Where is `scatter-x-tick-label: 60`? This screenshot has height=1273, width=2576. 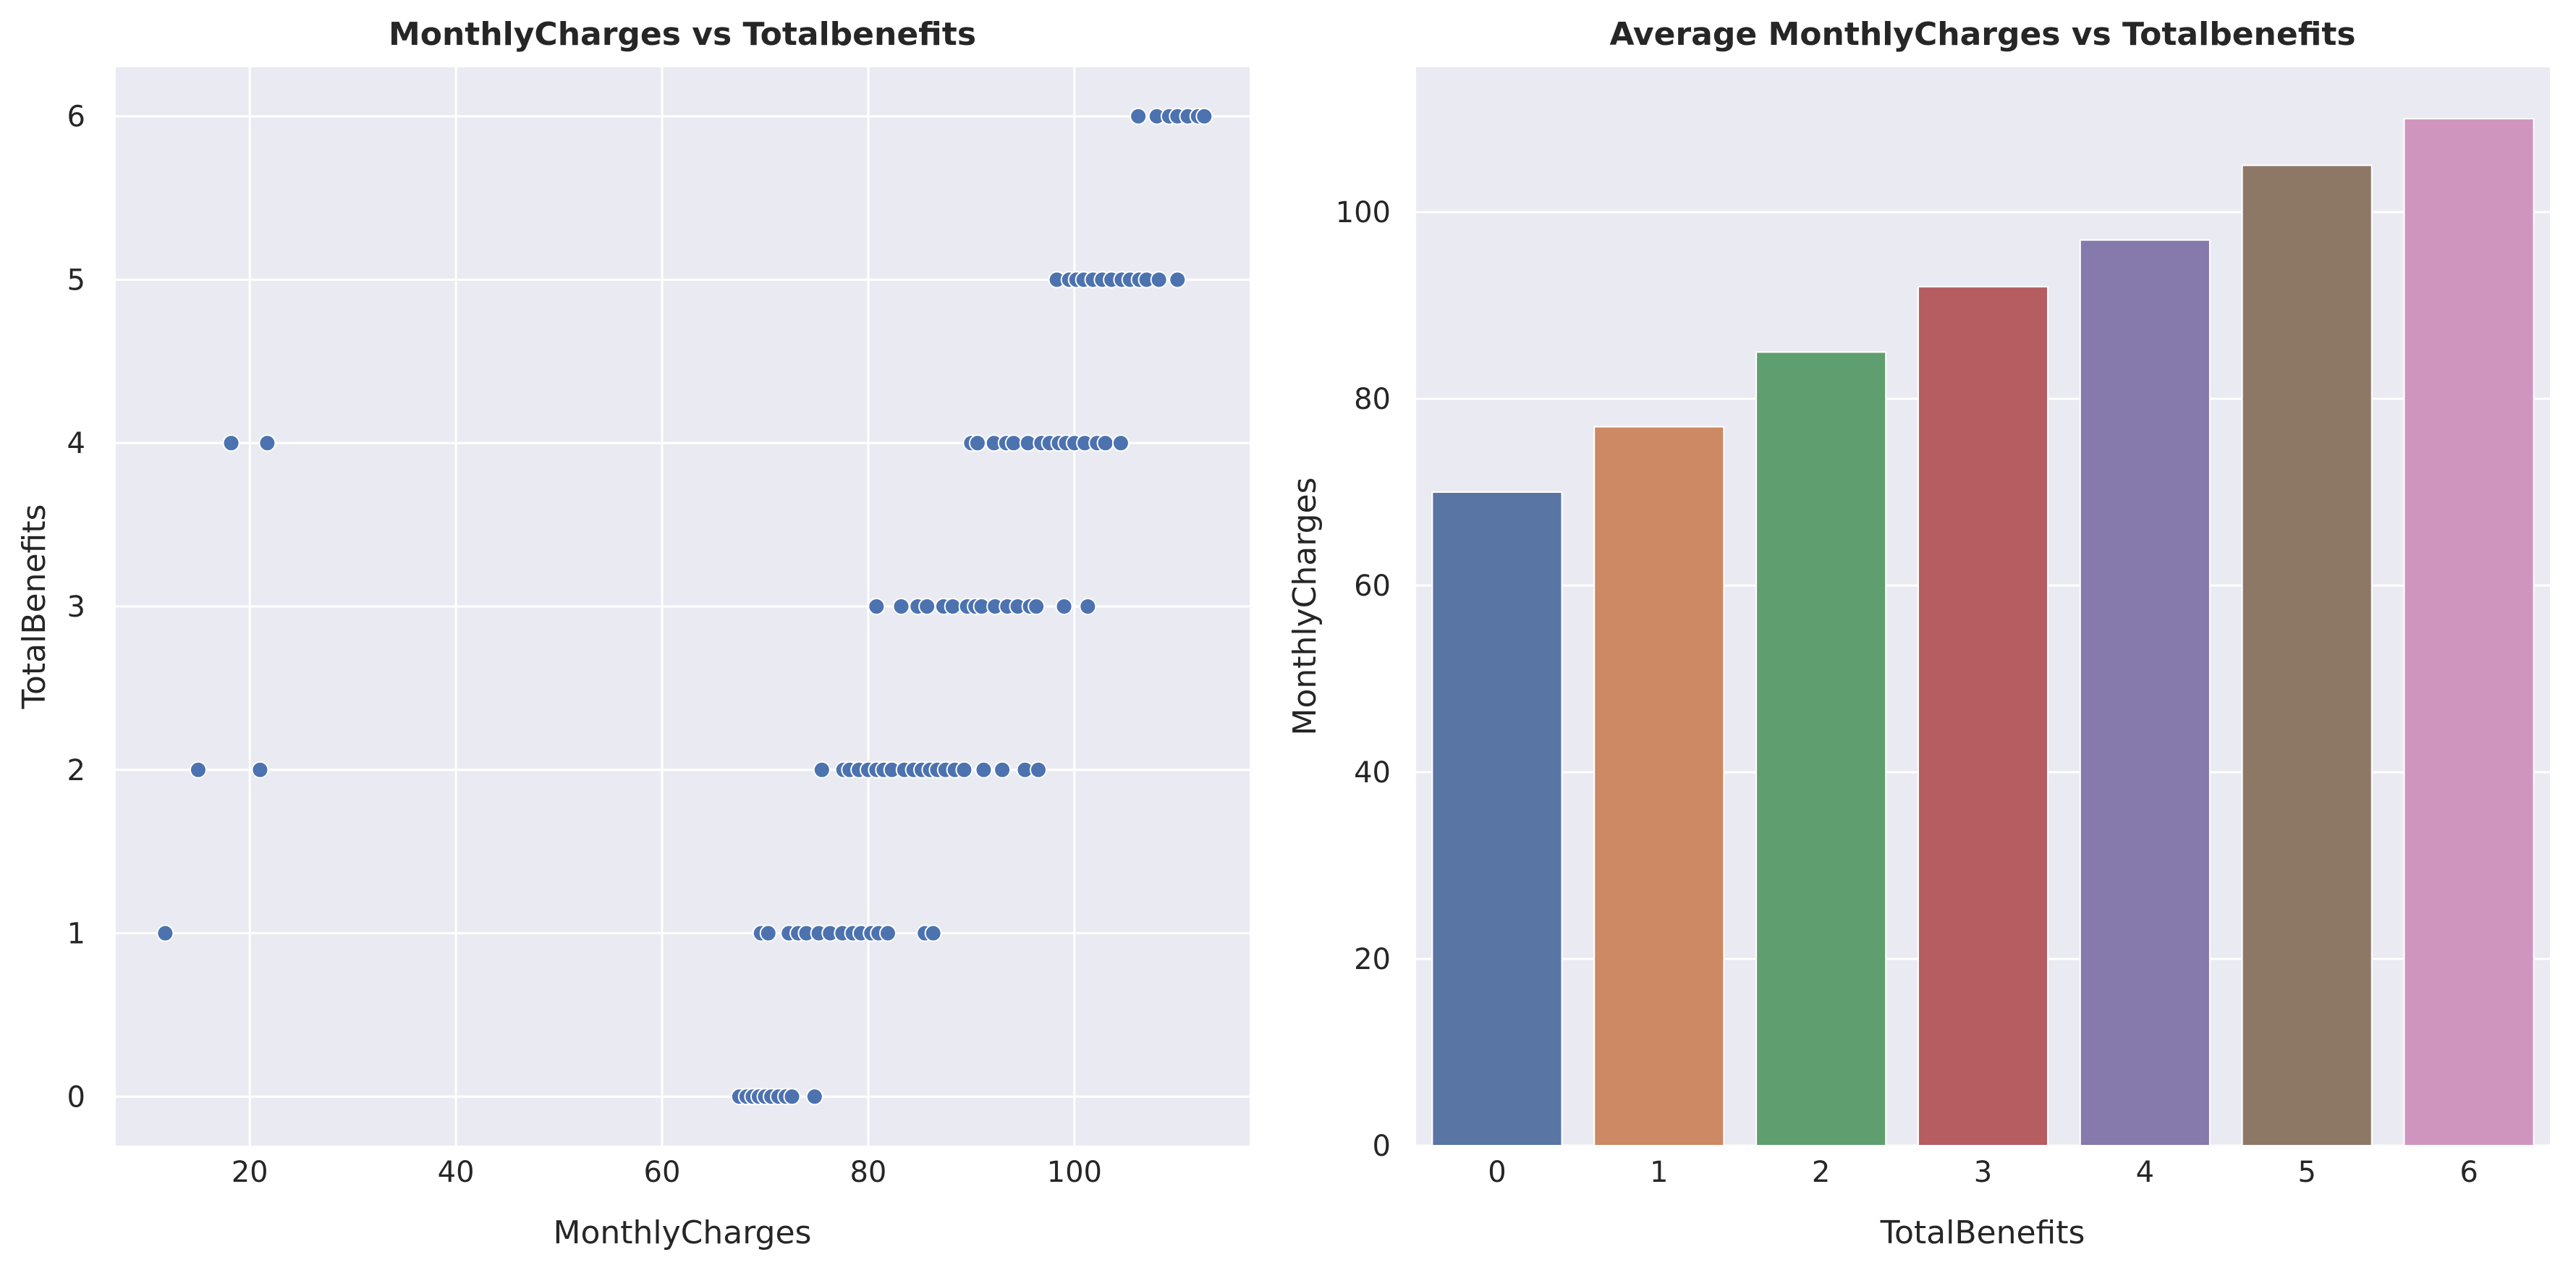 scatter-x-tick-label: 60 is located at coordinates (662, 1172).